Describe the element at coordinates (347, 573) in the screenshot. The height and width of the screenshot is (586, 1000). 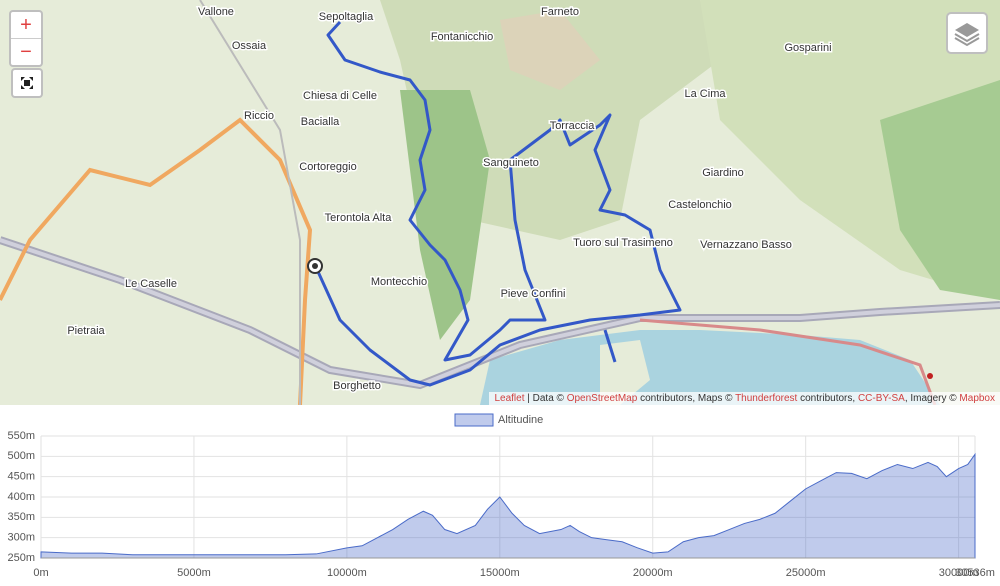
I see `x-tick-label: 10000m` at that location.